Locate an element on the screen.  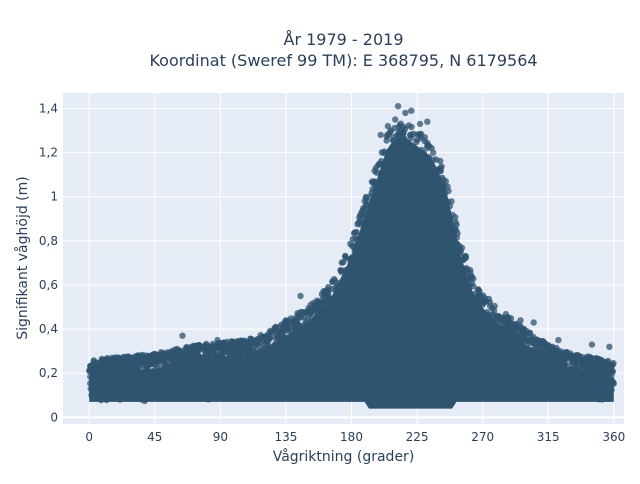
x-axis-label: Vågriktning (grader) is located at coordinates (344, 456).